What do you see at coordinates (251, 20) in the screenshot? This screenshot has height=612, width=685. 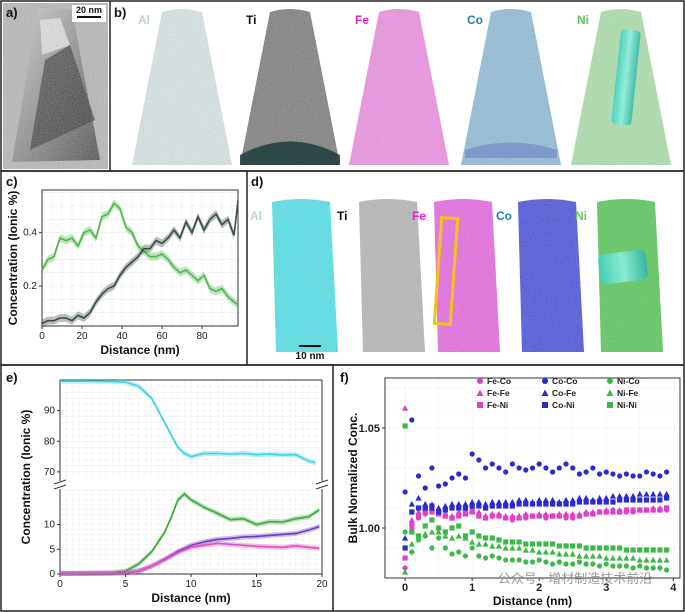 I see `panel-b-element-label: Ti` at bounding box center [251, 20].